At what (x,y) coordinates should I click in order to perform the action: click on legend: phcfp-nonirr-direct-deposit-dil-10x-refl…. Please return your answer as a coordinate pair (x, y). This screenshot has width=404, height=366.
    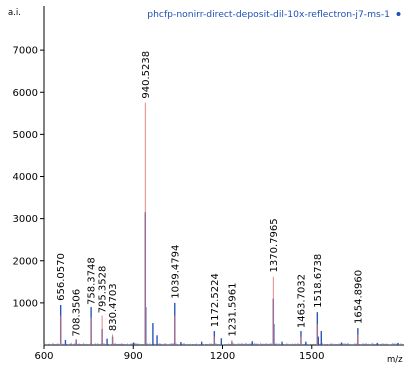
    Looking at the image, I should click on (274, 14).